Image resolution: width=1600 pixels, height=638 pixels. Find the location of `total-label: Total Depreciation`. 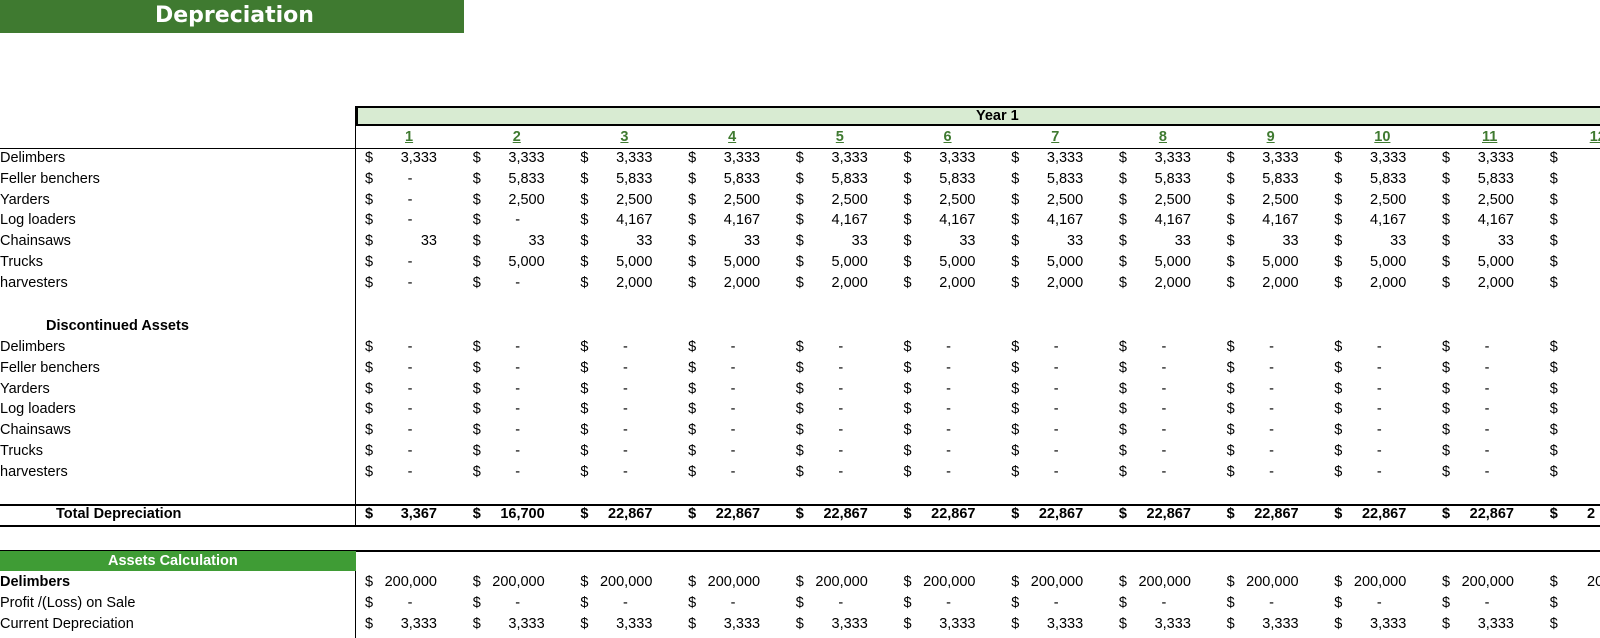

total-label: Total Depreciation is located at coordinates (119, 514).